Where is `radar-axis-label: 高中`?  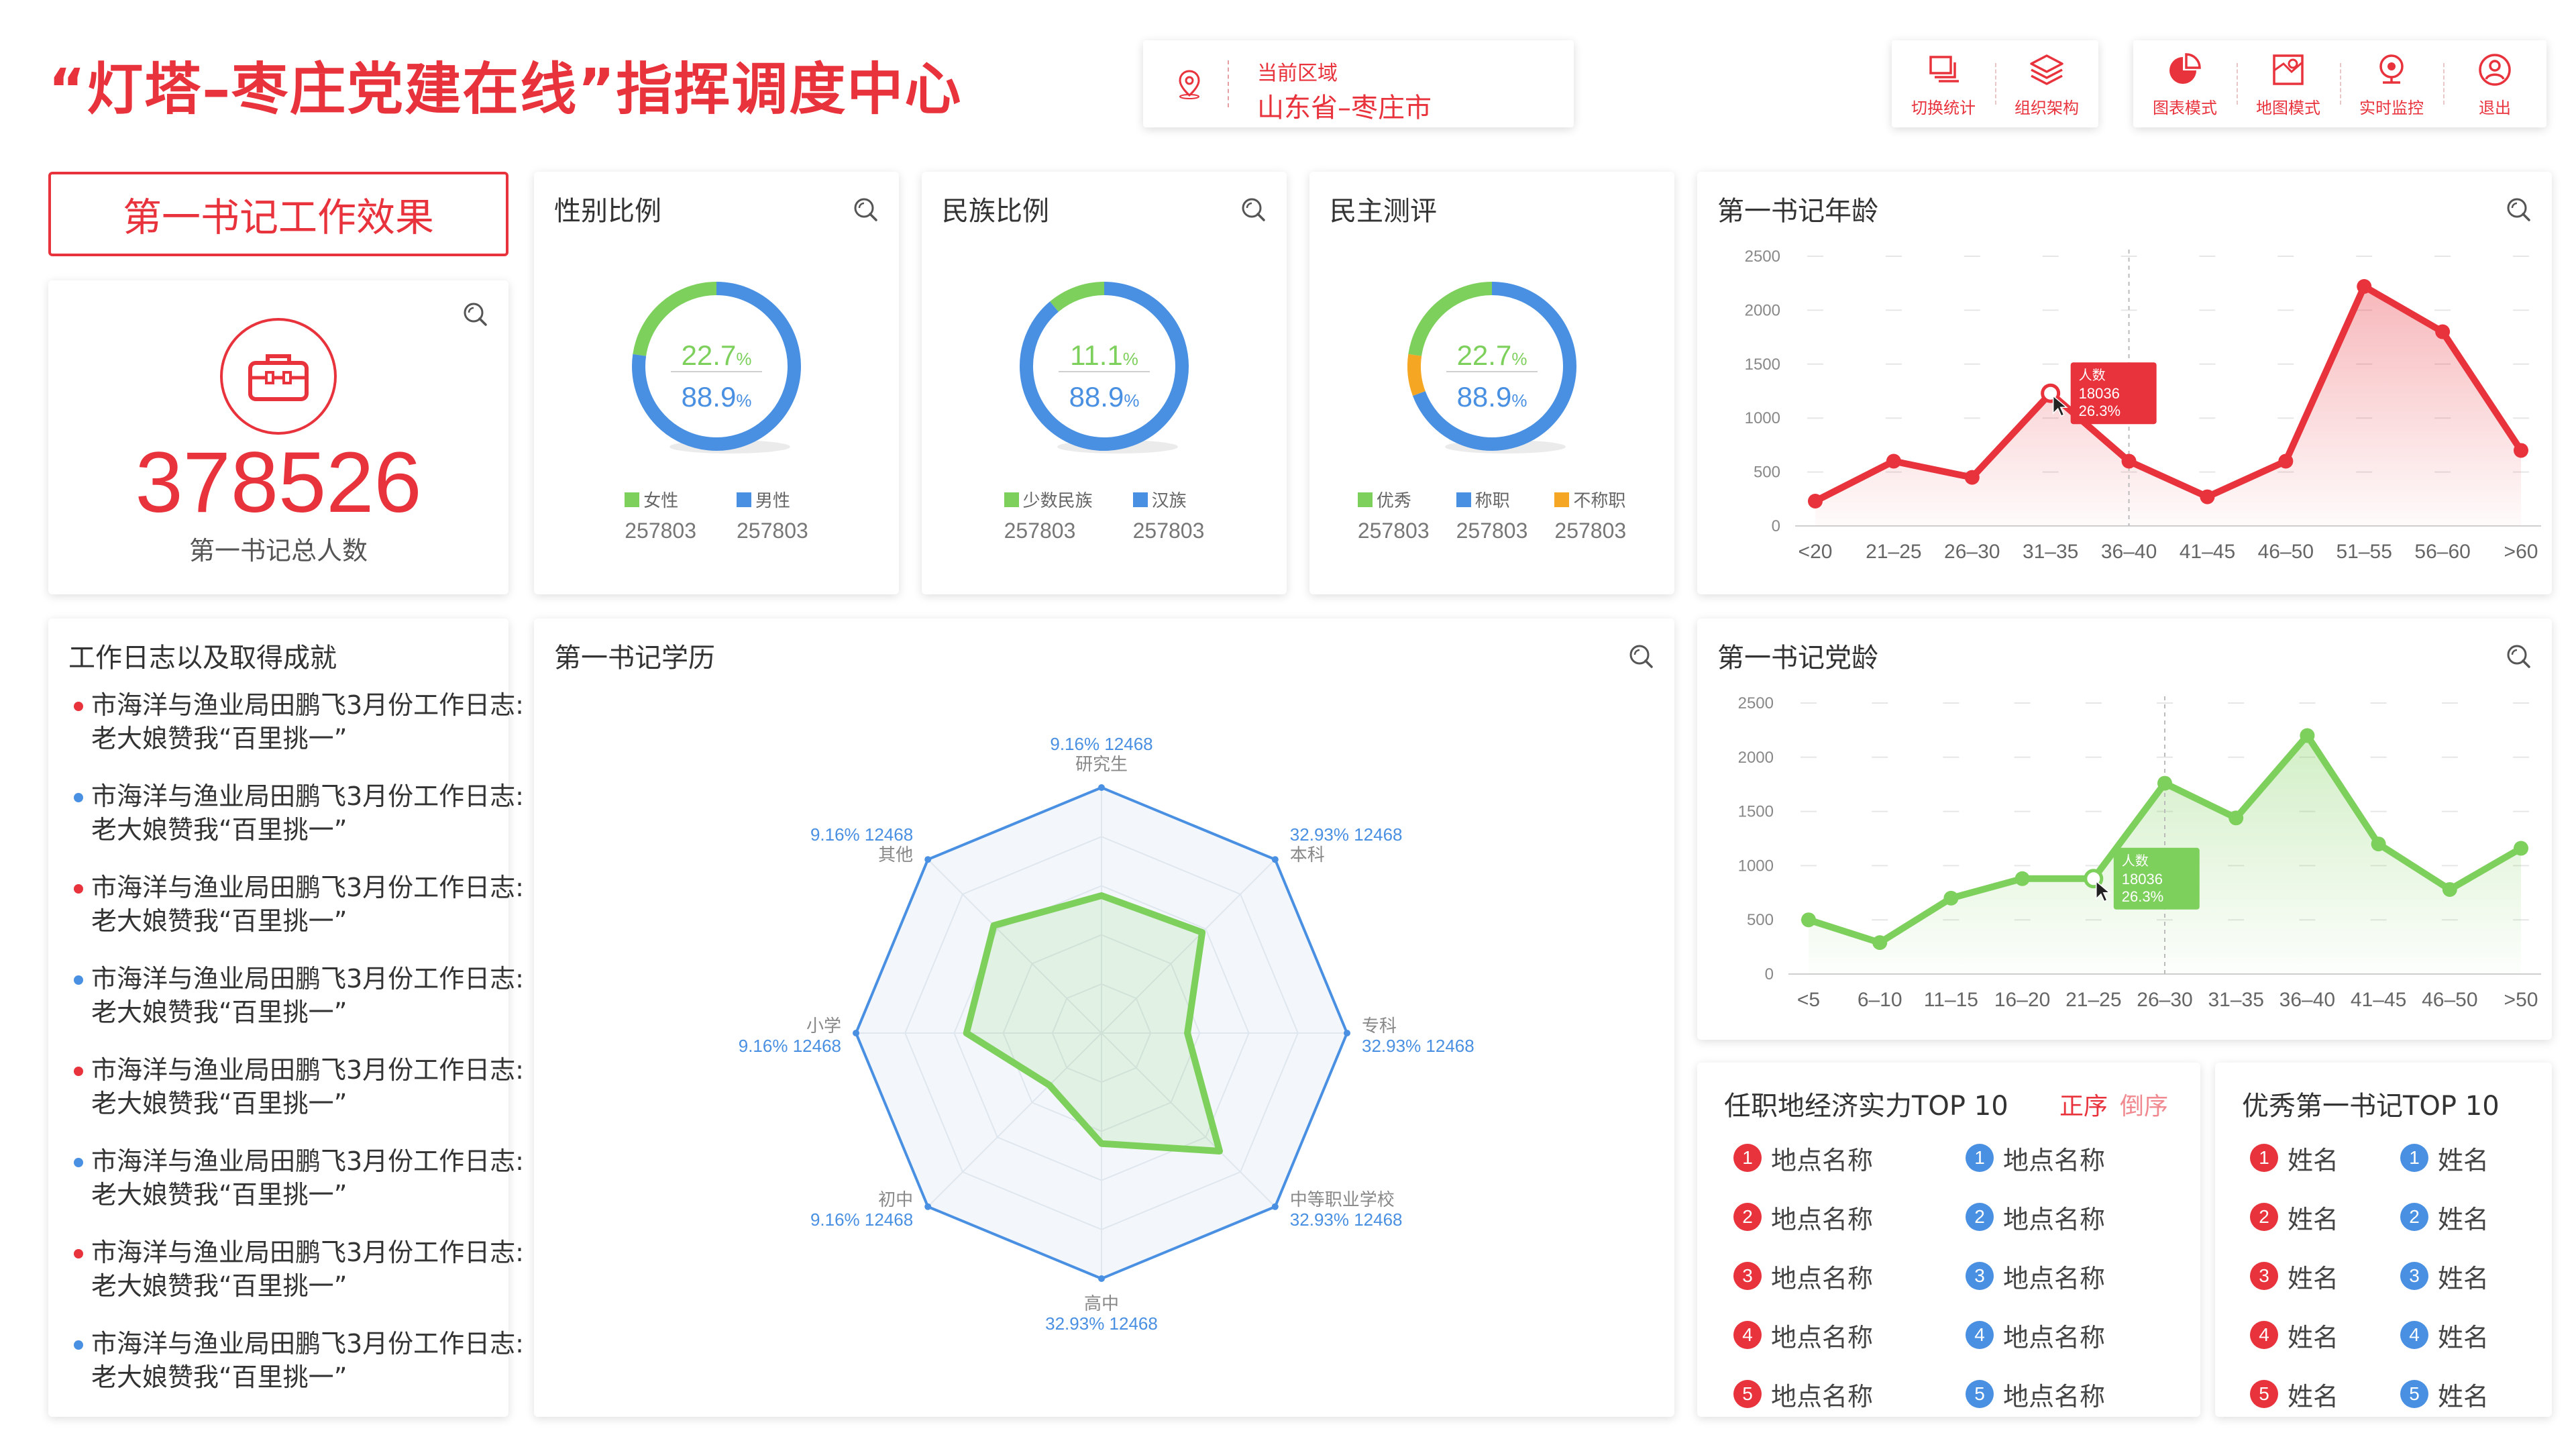
radar-axis-label: 高中 is located at coordinates (1101, 1304).